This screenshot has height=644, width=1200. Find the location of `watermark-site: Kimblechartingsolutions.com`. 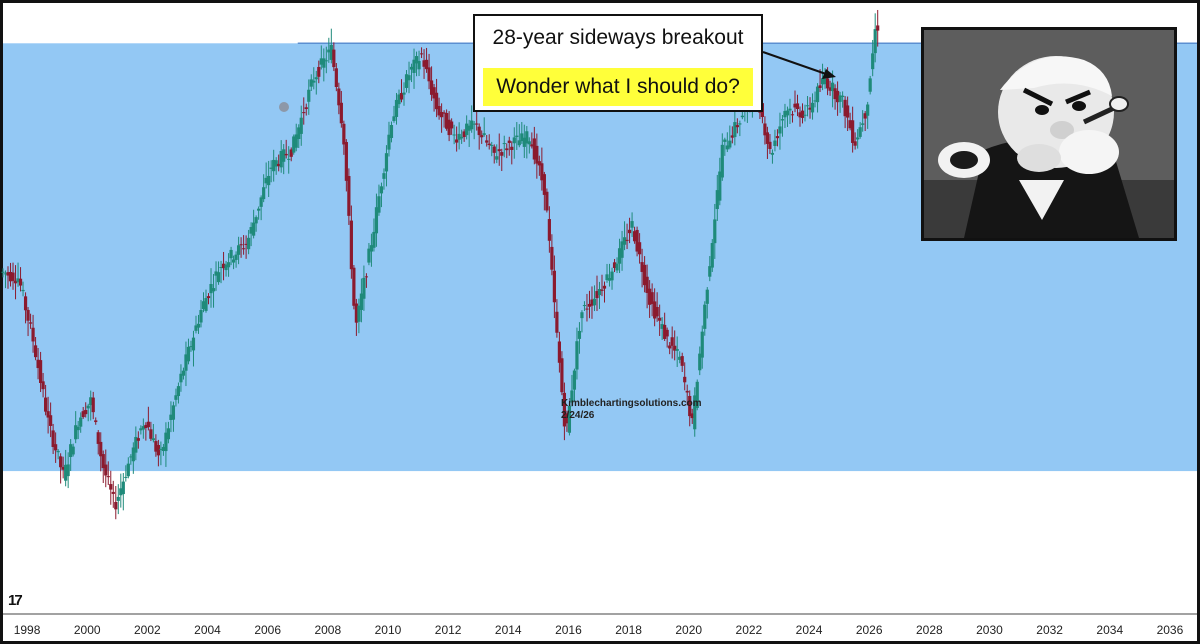

watermark-site: Kimblechartingsolutions.com is located at coordinates (631, 403).